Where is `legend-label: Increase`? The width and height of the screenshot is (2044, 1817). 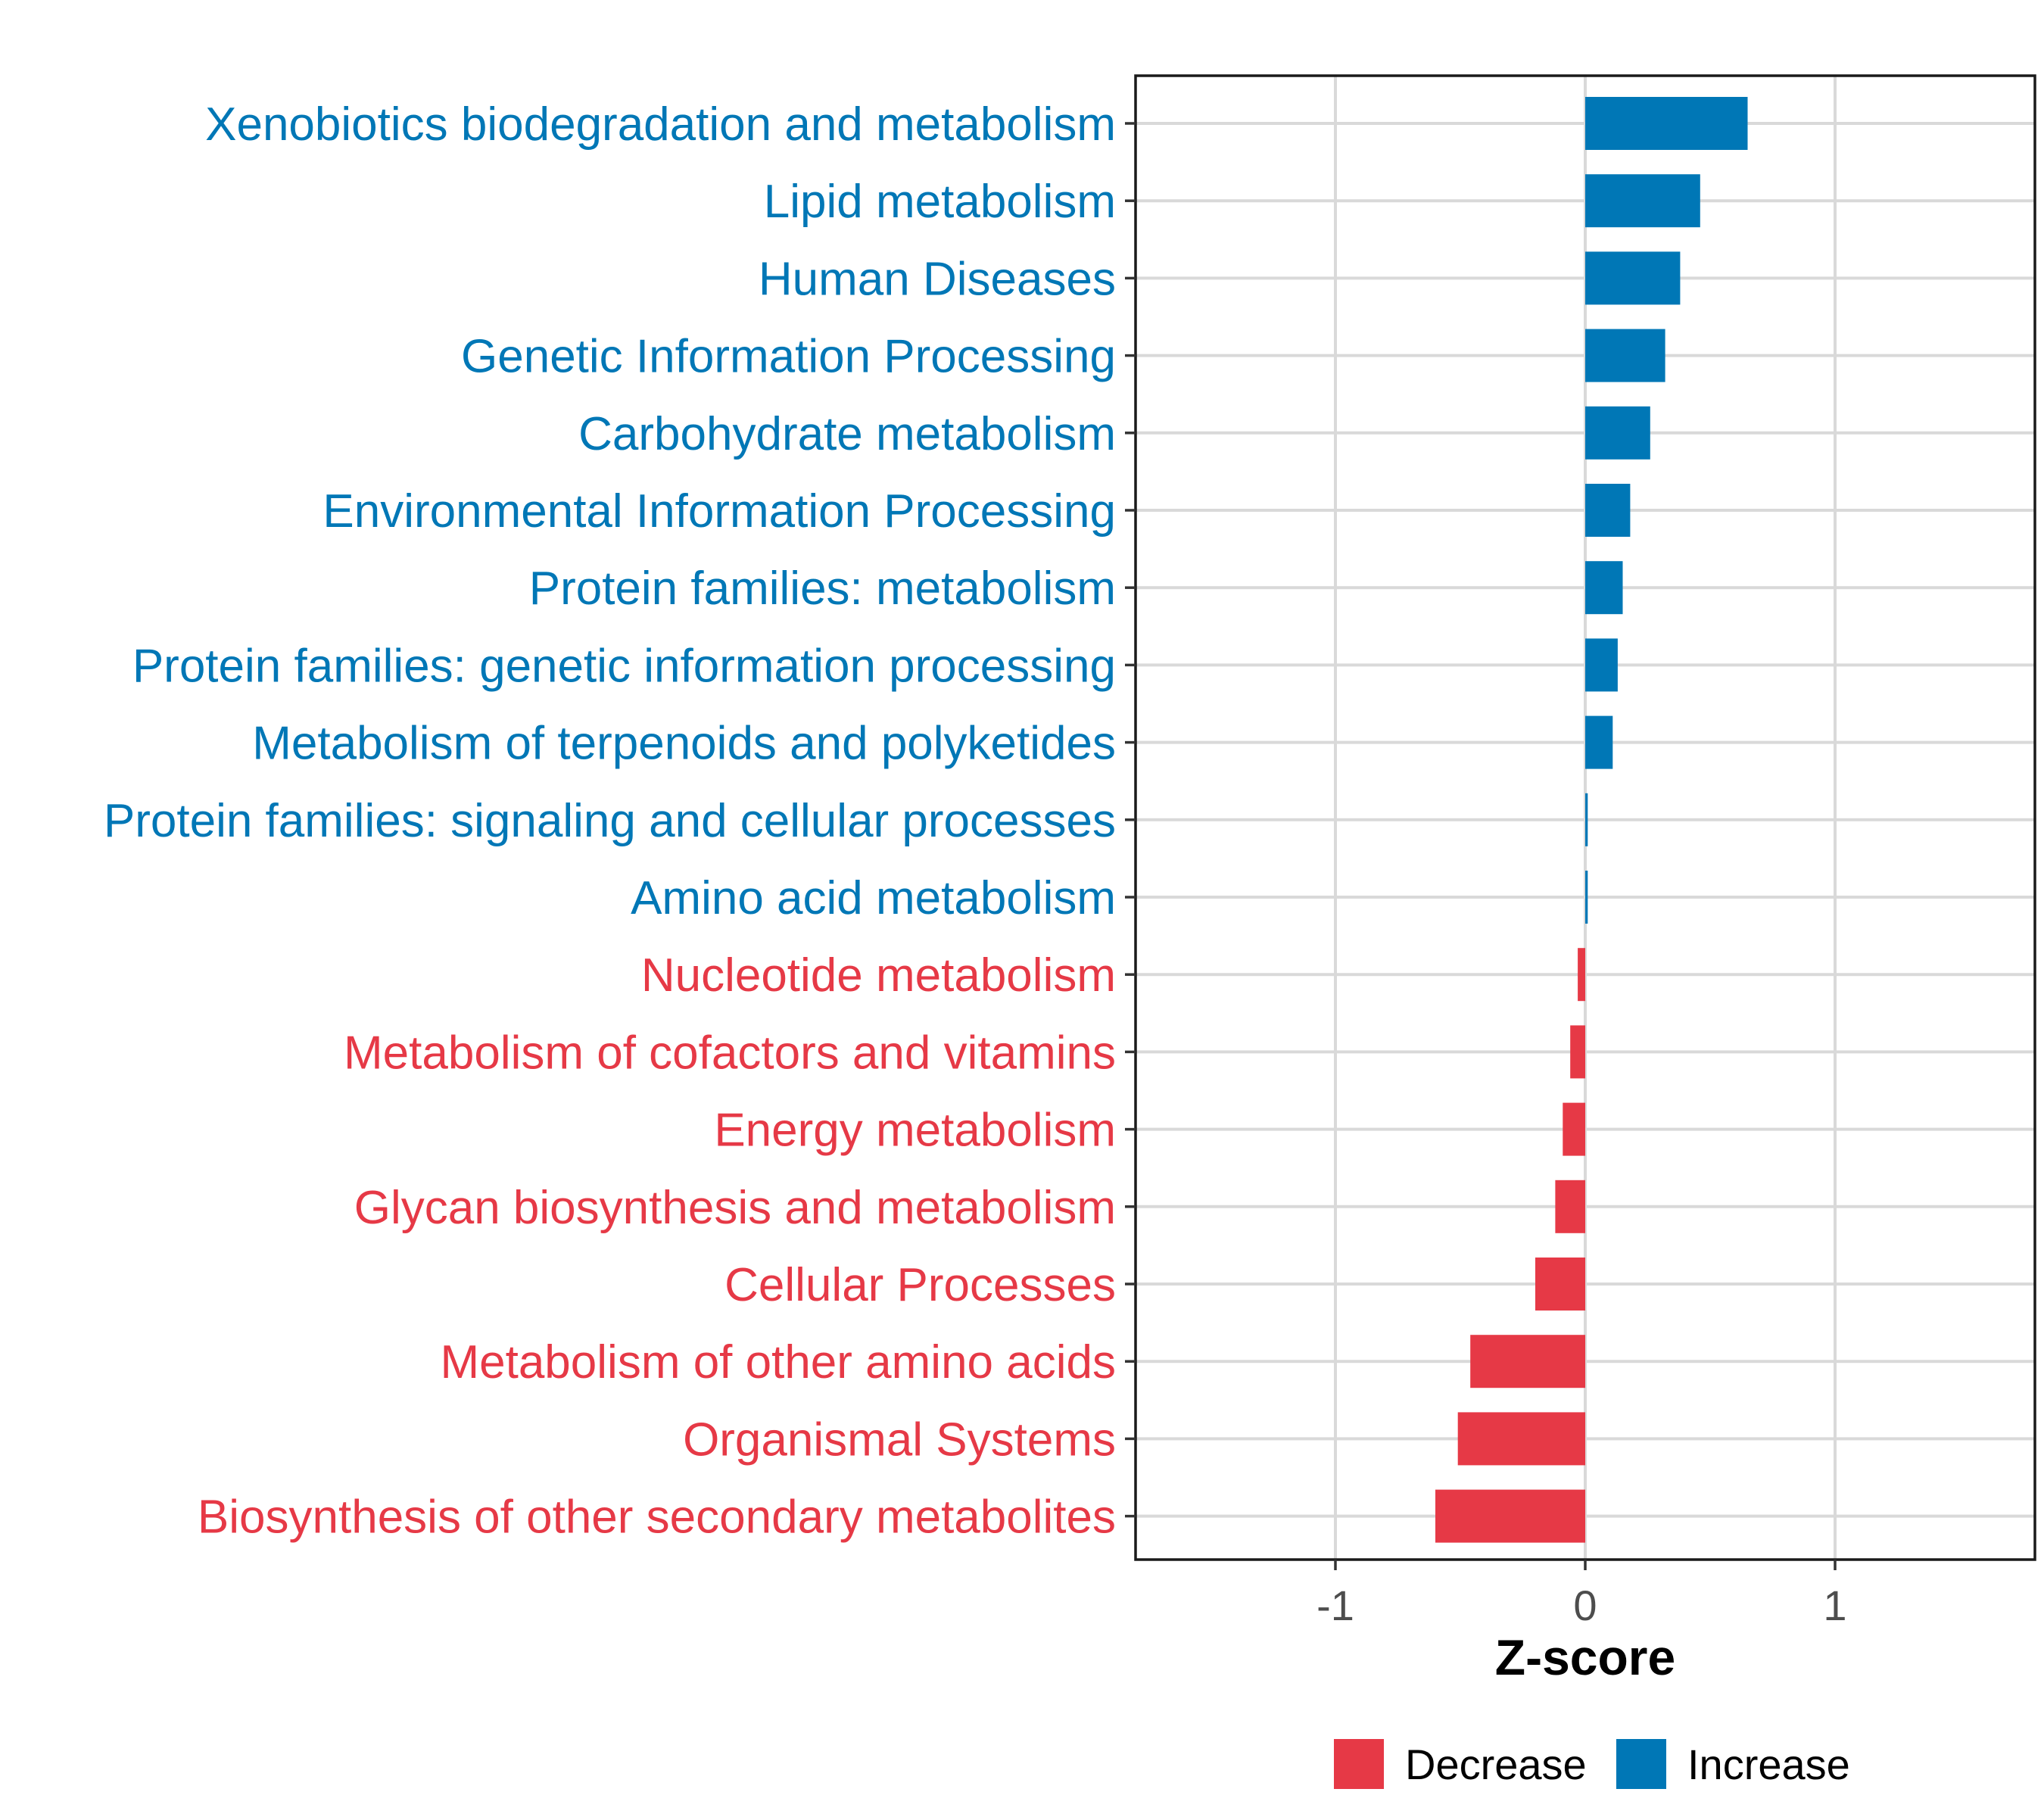 legend-label: Increase is located at coordinates (1769, 1764).